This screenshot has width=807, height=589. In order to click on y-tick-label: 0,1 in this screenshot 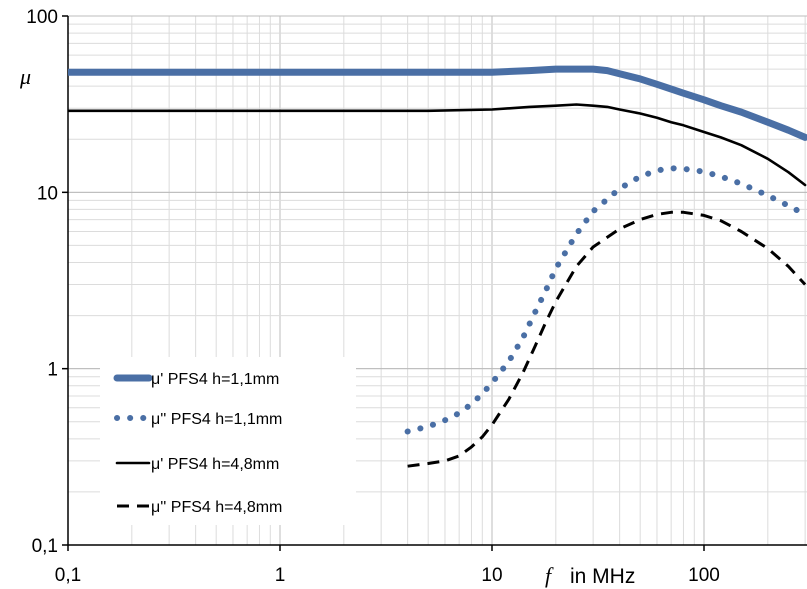, I will do `click(45, 546)`.